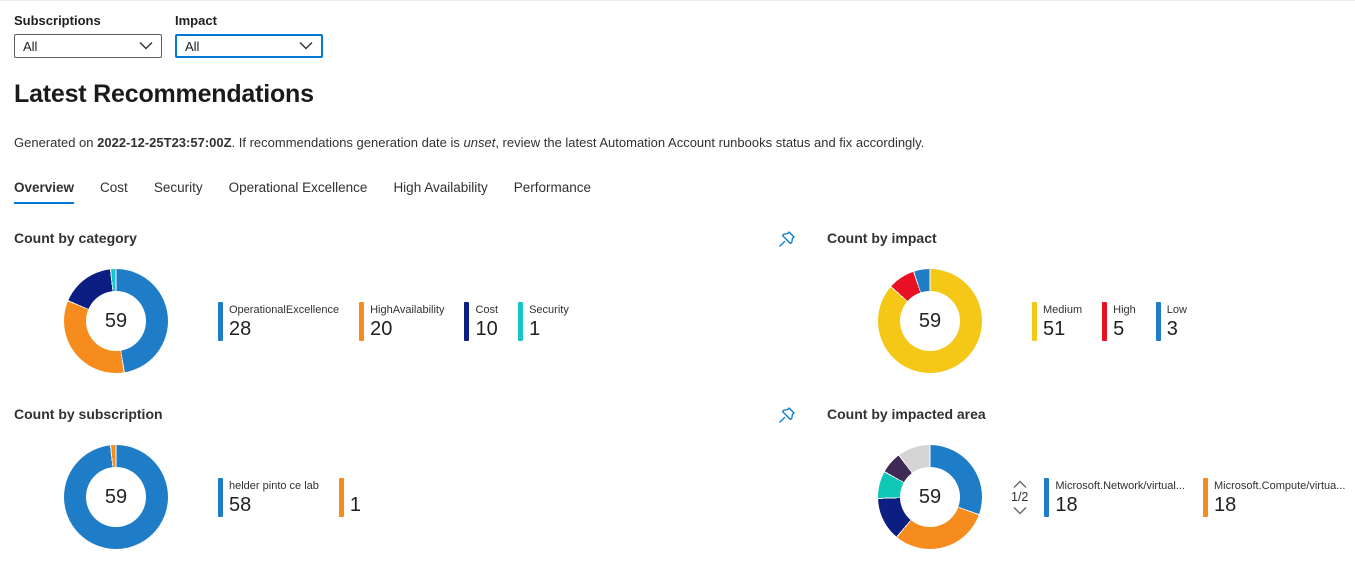  What do you see at coordinates (88, 414) in the screenshot?
I see `chart-title: Count by subscription` at bounding box center [88, 414].